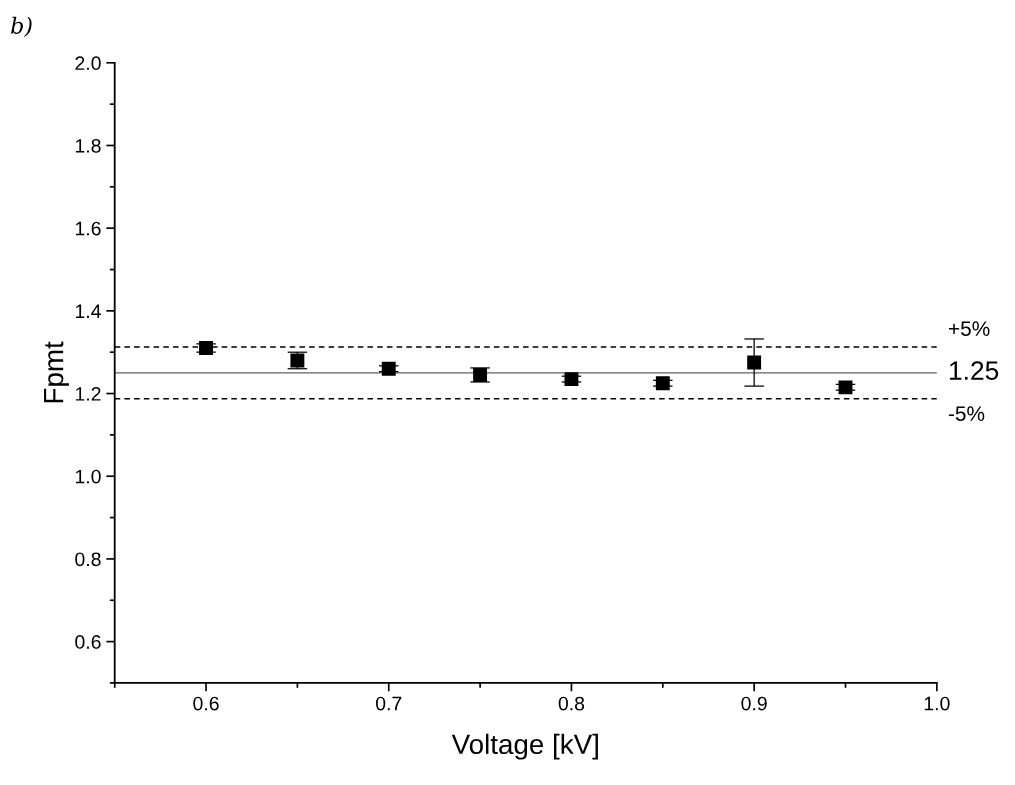  Describe the element at coordinates (969, 328) in the screenshot. I see `annotation: +5%` at that location.